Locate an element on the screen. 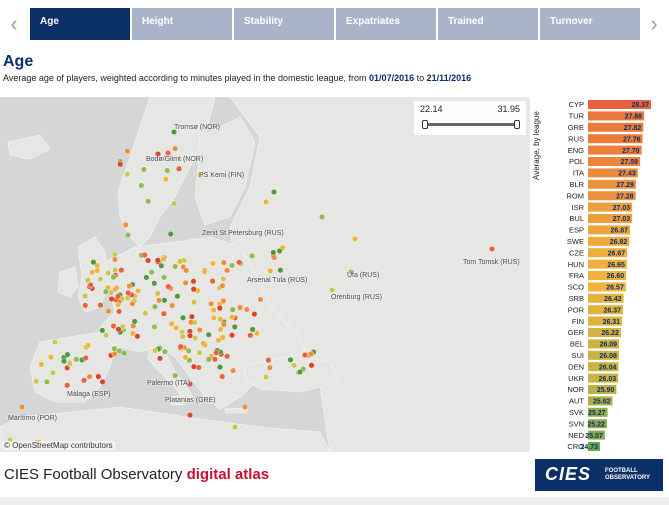  league-bar-swe is located at coordinates (609, 241).